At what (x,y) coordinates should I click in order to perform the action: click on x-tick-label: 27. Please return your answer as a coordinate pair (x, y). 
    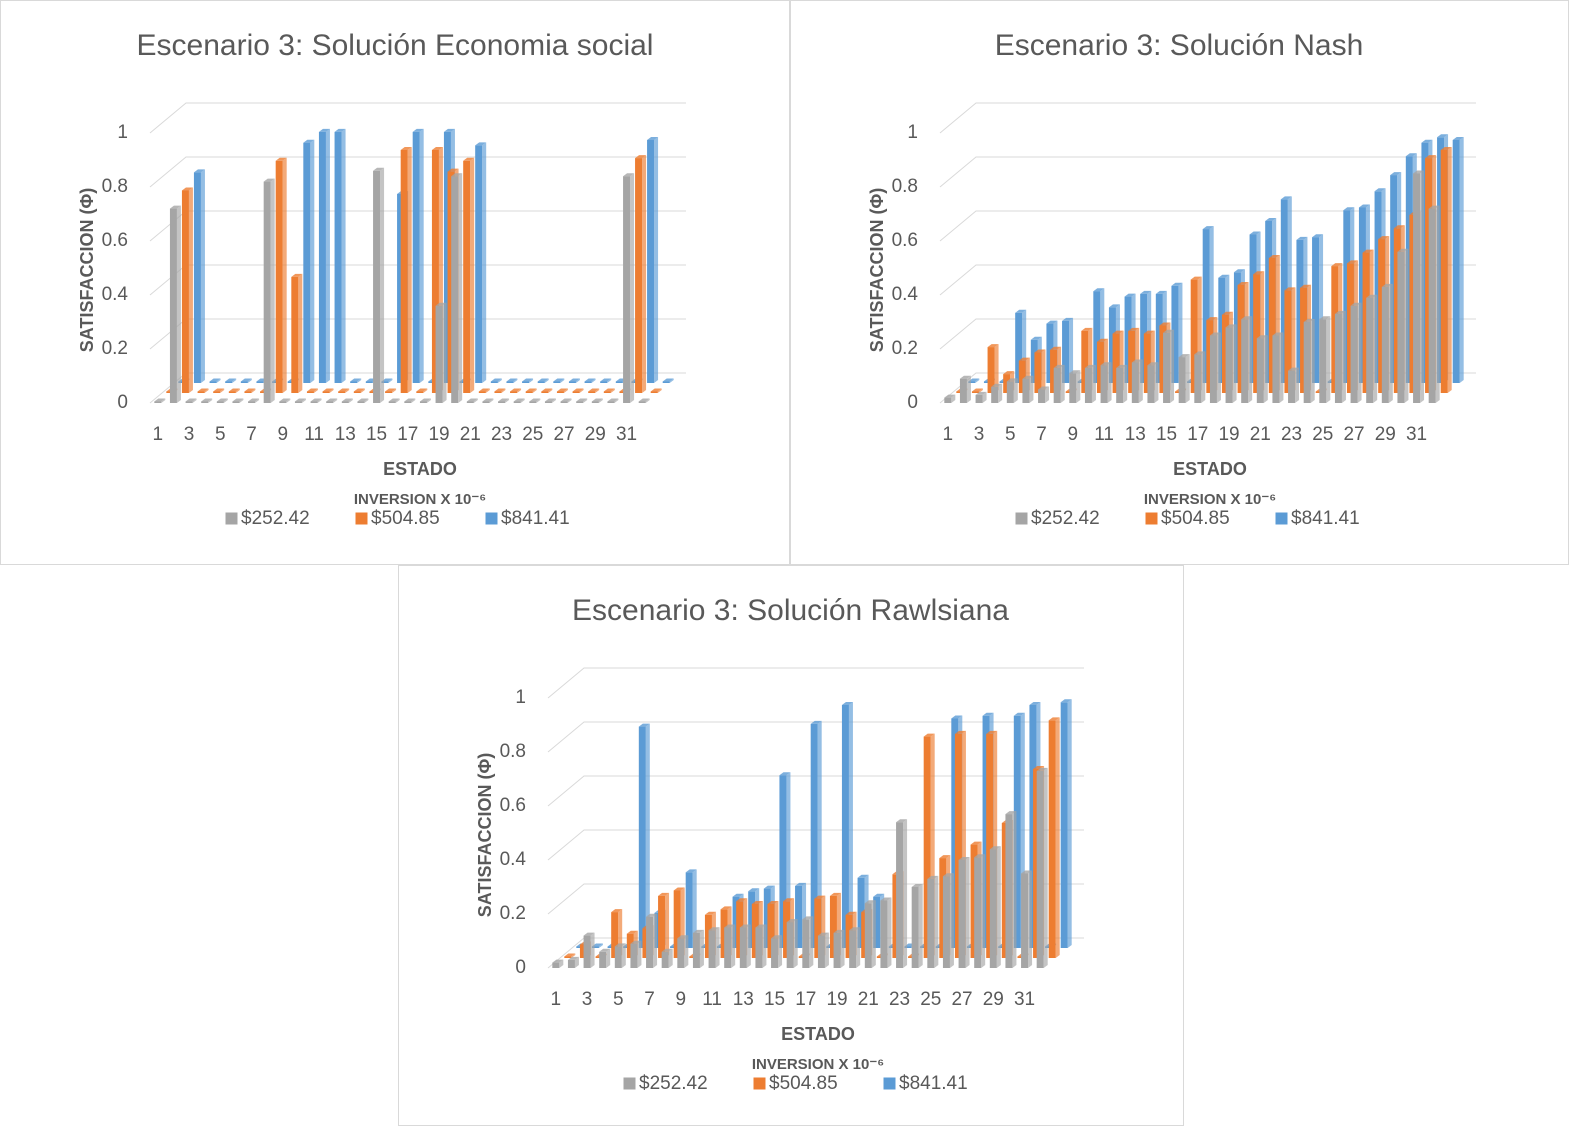
    Looking at the image, I should click on (563, 434).